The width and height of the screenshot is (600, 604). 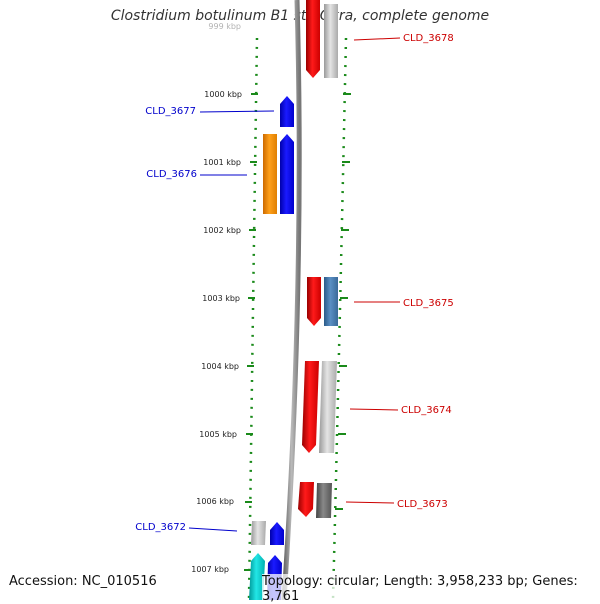 I want to click on tick-label: 1003 kbp, so click(x=221, y=298).